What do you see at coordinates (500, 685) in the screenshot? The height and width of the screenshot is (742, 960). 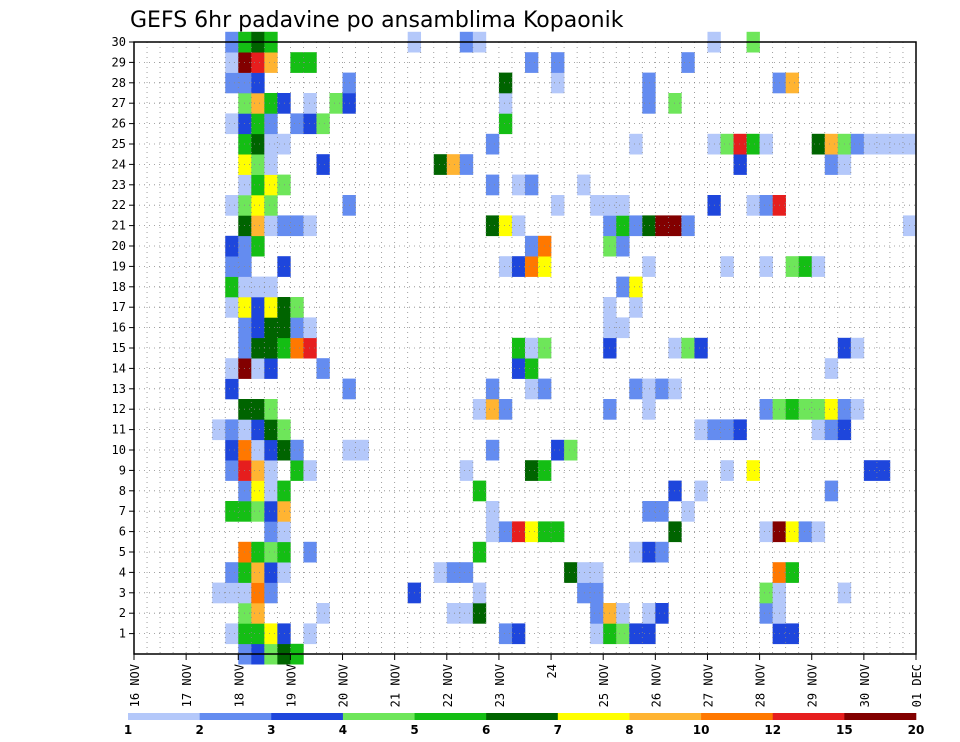 I see `x-tick-label: 23 NOV` at bounding box center [500, 685].